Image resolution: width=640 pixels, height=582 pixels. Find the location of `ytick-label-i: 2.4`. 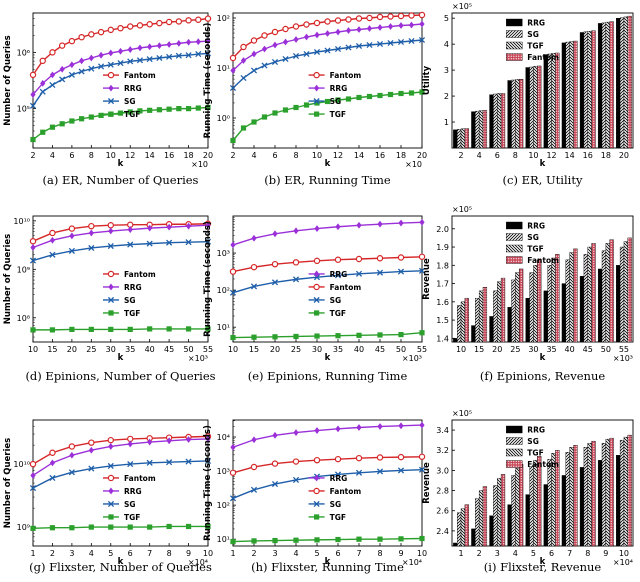

ytick-label-i: 2.4 is located at coordinates (442, 531).